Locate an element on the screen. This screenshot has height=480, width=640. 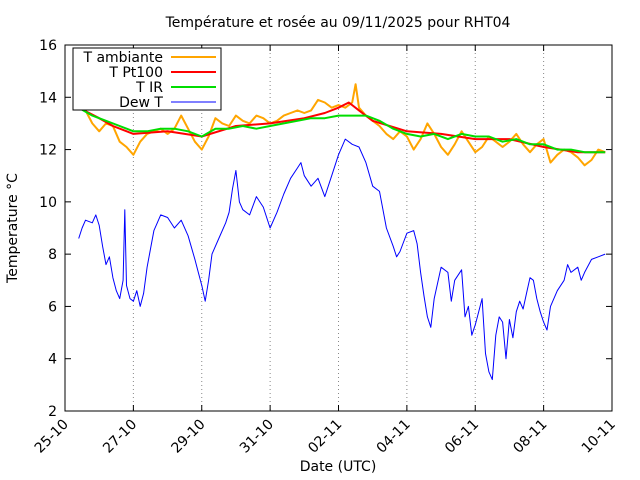
legend-label: T IR is located at coordinates (149, 88).